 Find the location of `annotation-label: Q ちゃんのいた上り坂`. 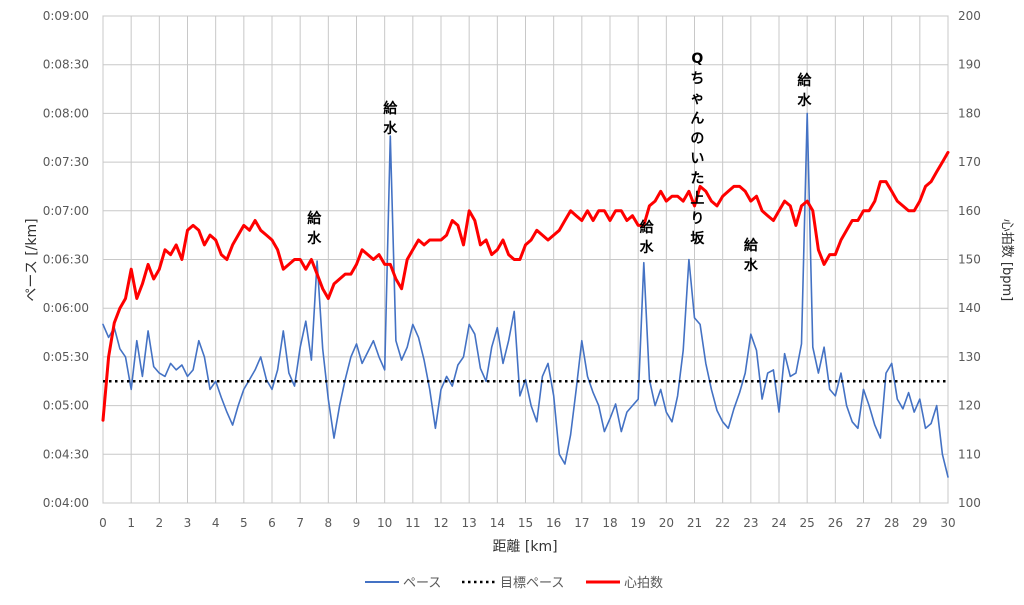

annotation-label: Q ちゃんのいた上り坂 is located at coordinates (697, 149).